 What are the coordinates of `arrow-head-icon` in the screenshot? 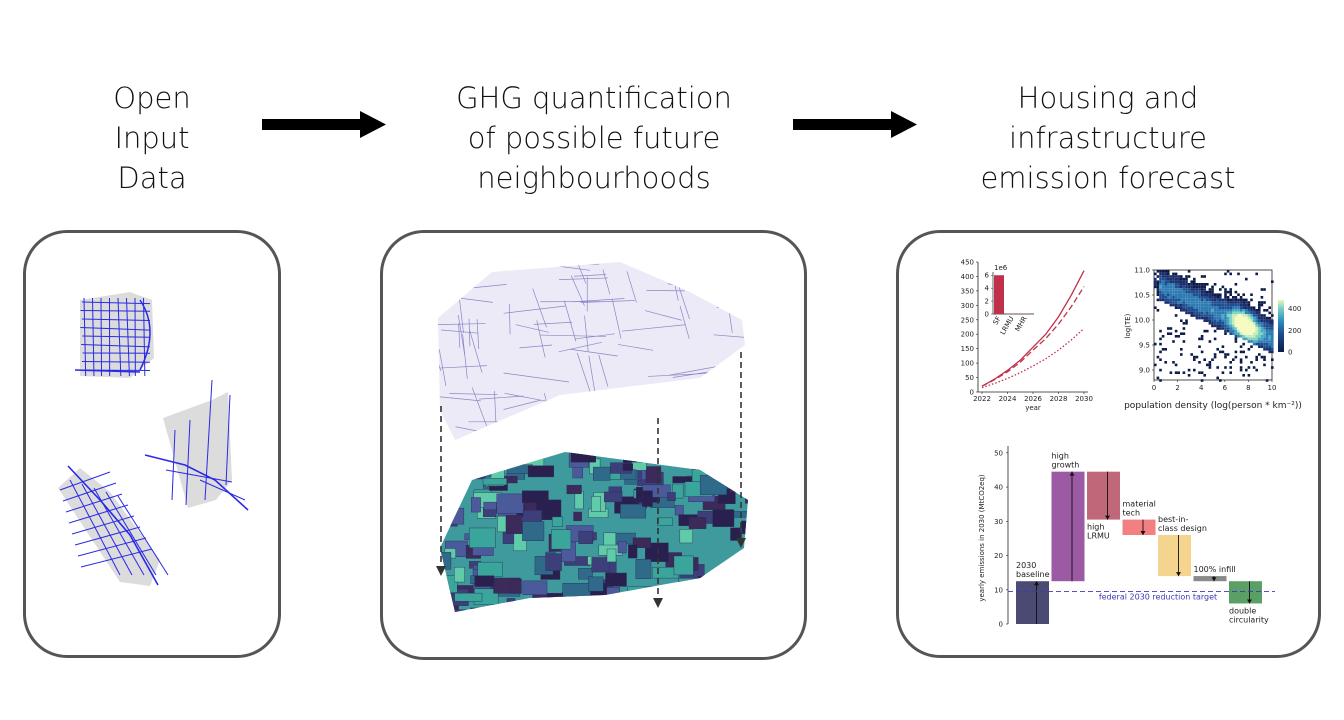 It's located at (1178, 574).